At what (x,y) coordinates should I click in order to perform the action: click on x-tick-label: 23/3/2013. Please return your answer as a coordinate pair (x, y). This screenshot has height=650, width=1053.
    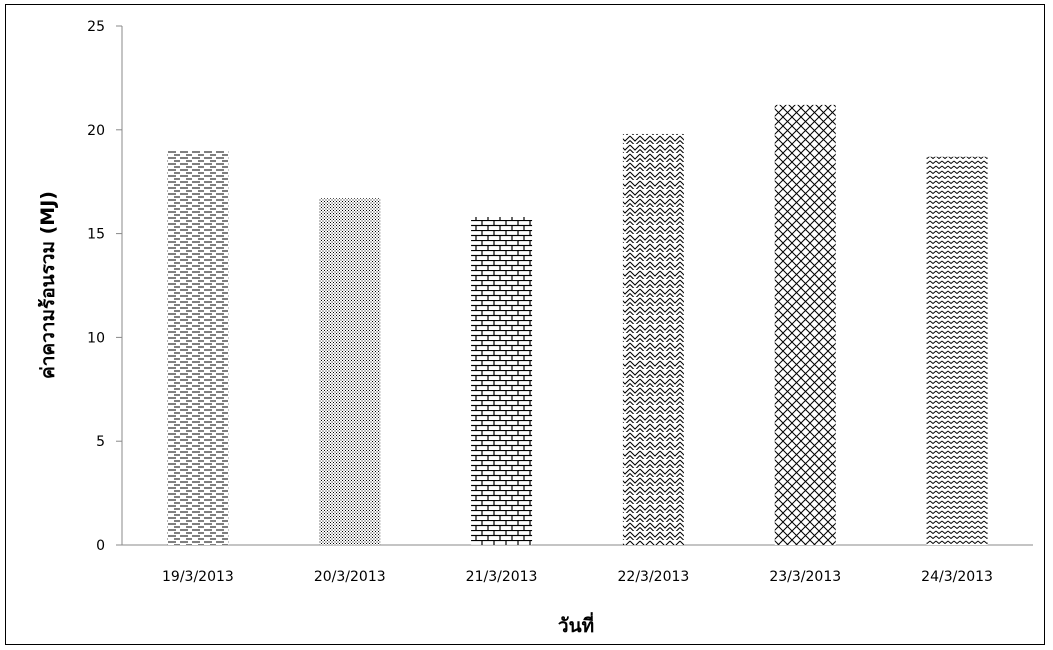
    Looking at the image, I should click on (805, 577).